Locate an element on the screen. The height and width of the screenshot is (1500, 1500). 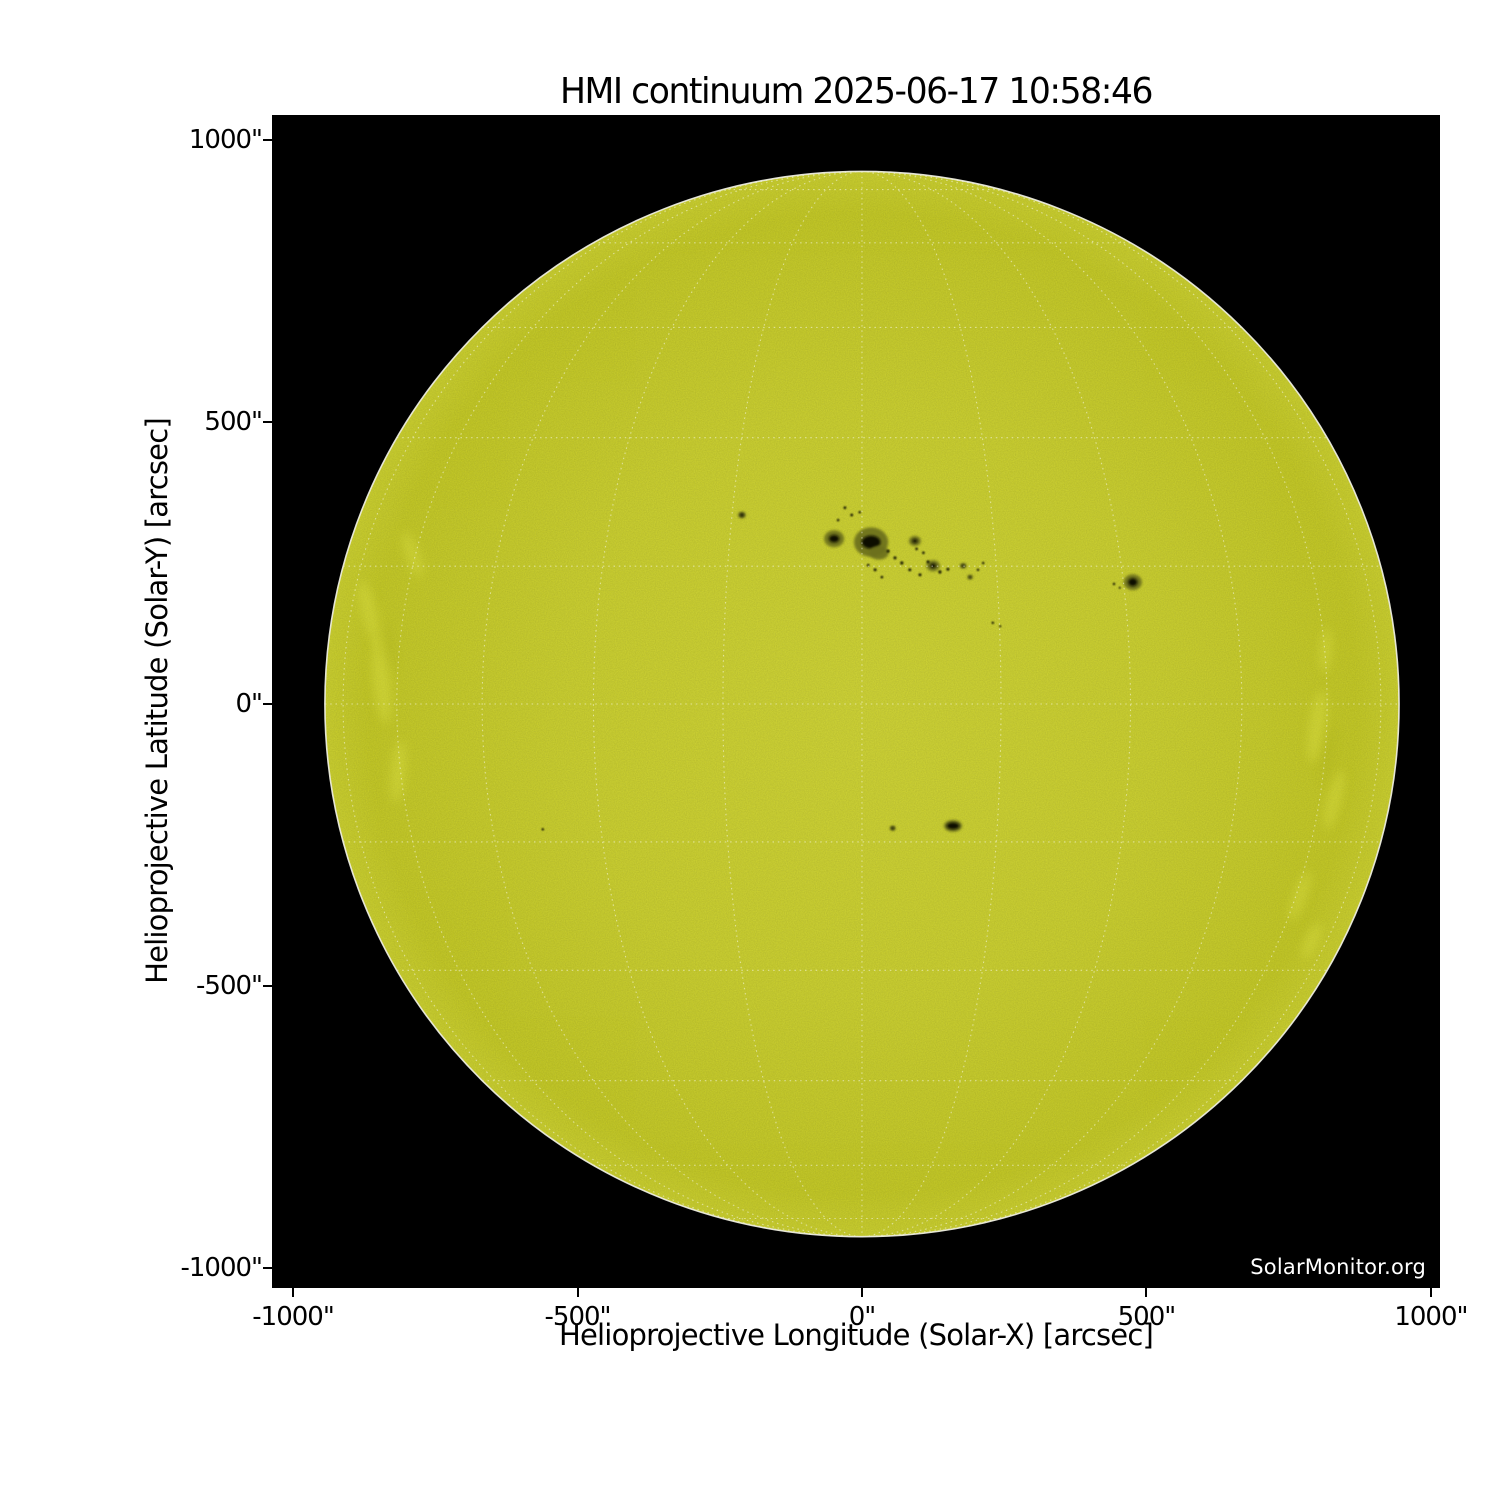
x-tick-label: 500" is located at coordinates (1147, 1317).